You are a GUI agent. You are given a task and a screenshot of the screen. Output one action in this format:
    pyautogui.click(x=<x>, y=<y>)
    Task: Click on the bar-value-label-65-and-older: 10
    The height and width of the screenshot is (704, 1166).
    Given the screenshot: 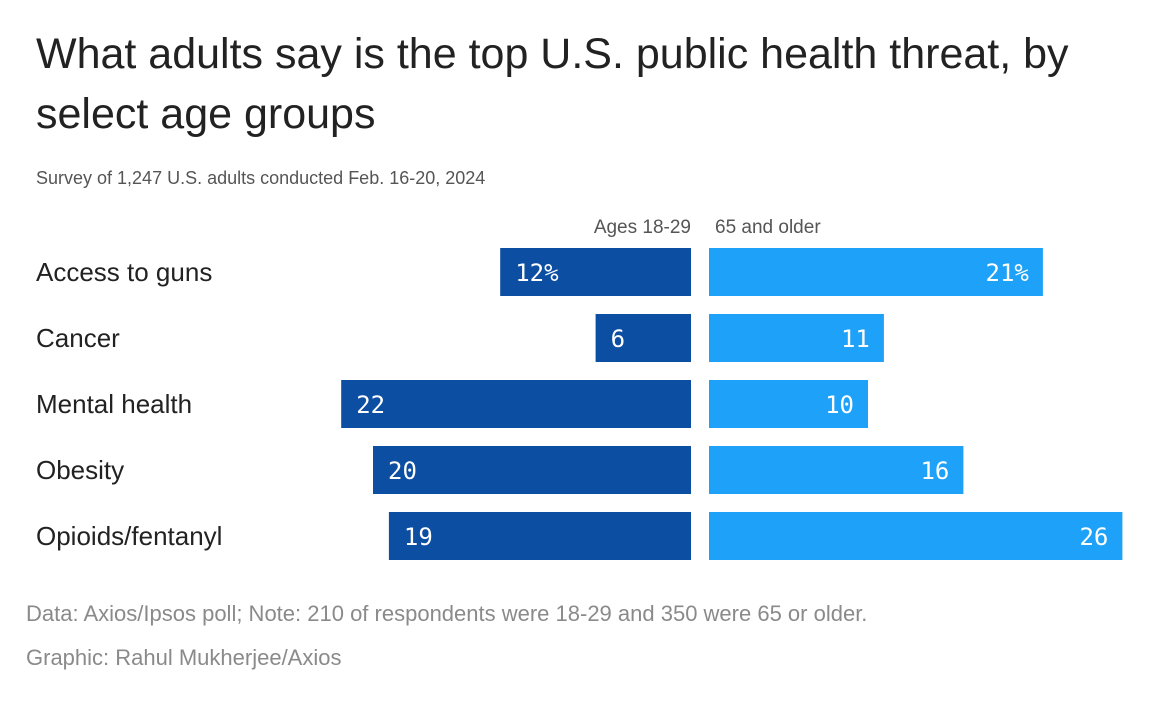 What is the action you would take?
    pyautogui.click(x=839, y=405)
    